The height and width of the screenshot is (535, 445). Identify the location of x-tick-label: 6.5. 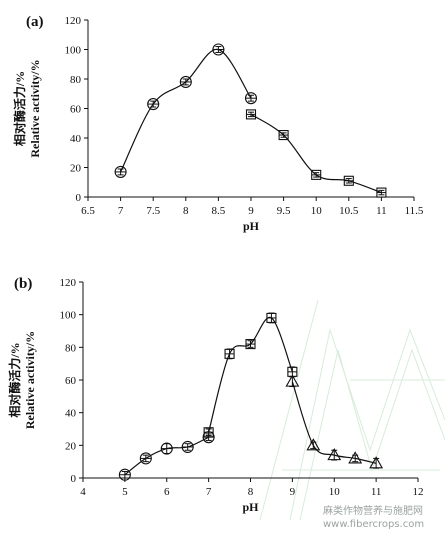
(88, 211).